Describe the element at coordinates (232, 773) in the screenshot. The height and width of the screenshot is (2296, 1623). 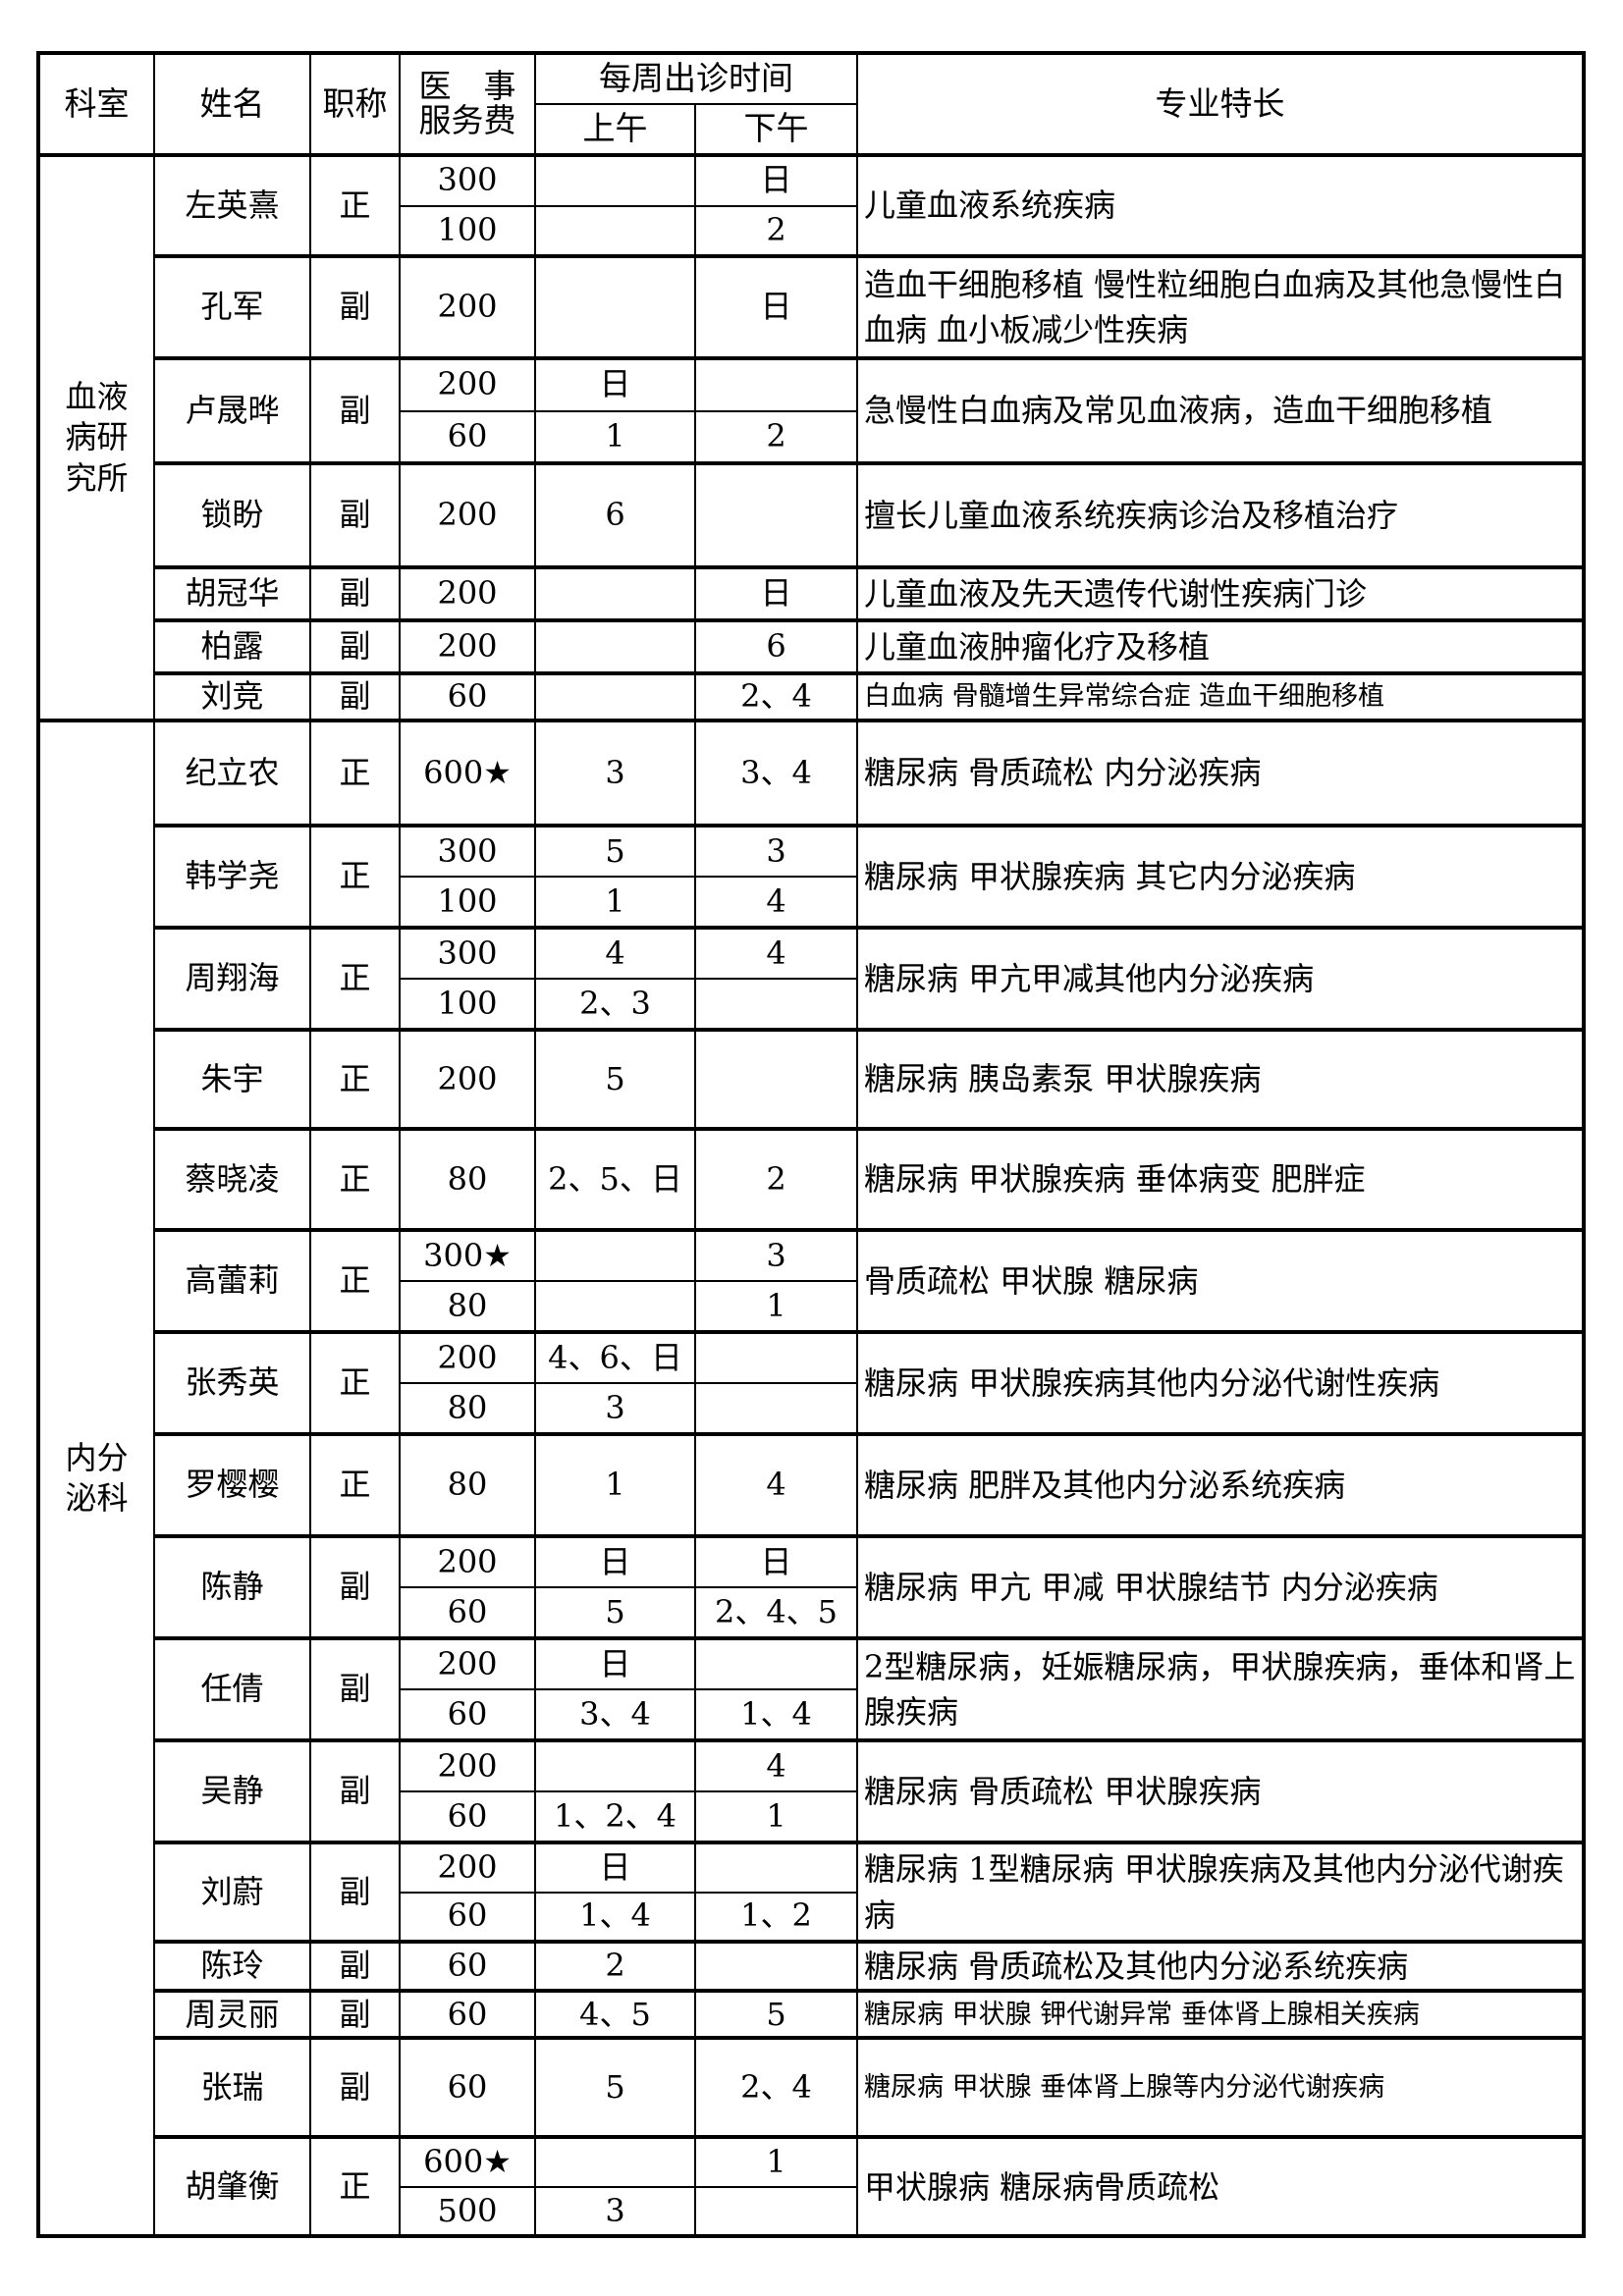
I see `doctor-name: 纪立农` at that location.